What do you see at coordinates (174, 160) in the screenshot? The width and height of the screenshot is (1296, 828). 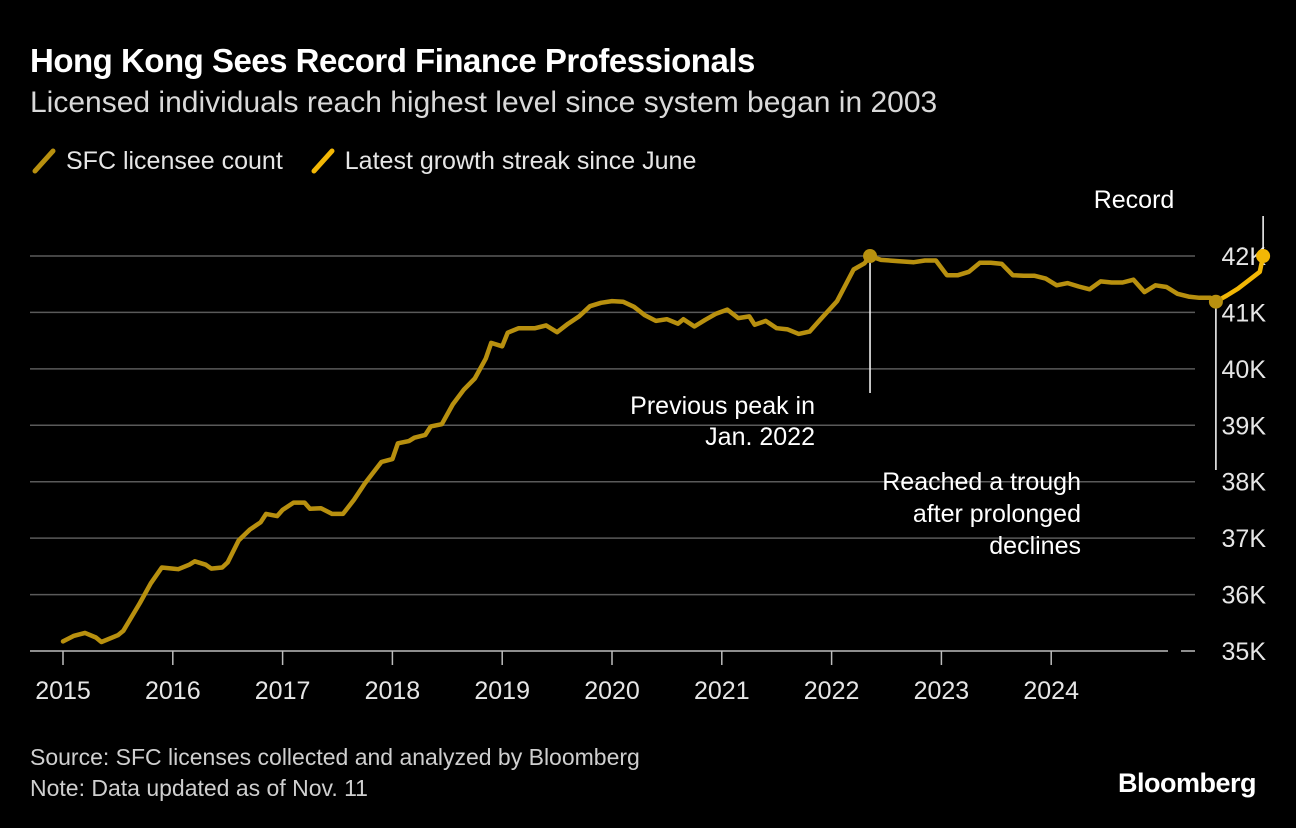 I see `legend-label-licensee-count: SFC licensee count` at bounding box center [174, 160].